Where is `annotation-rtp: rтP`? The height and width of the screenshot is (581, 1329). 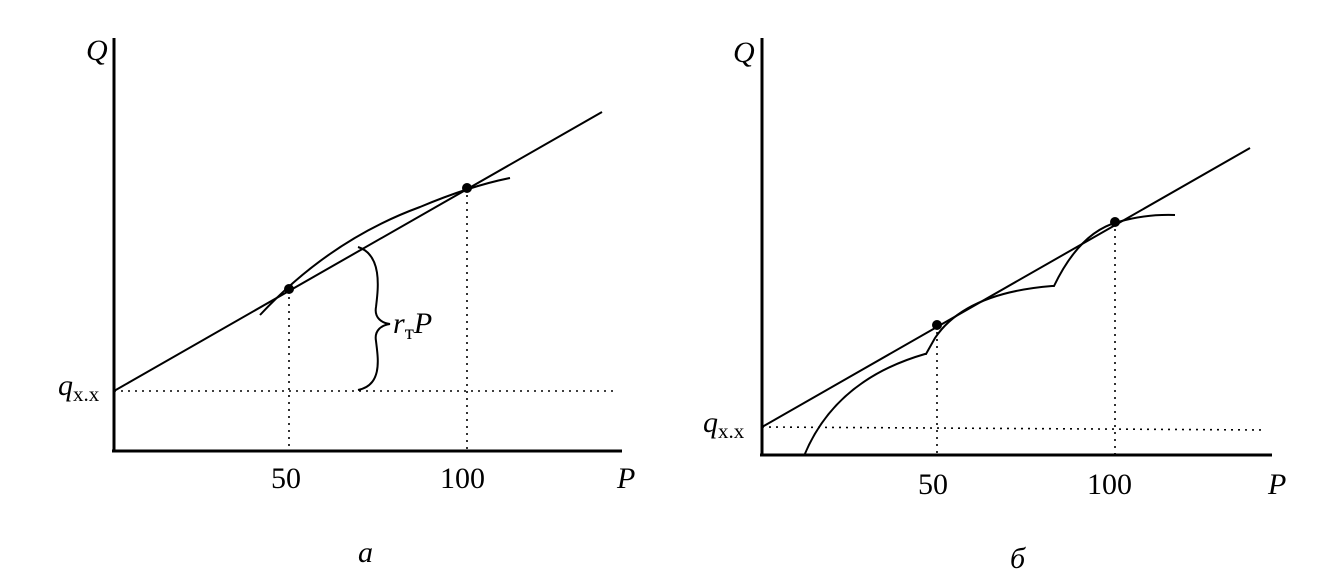 annotation-rtp: rтP is located at coordinates (412, 325).